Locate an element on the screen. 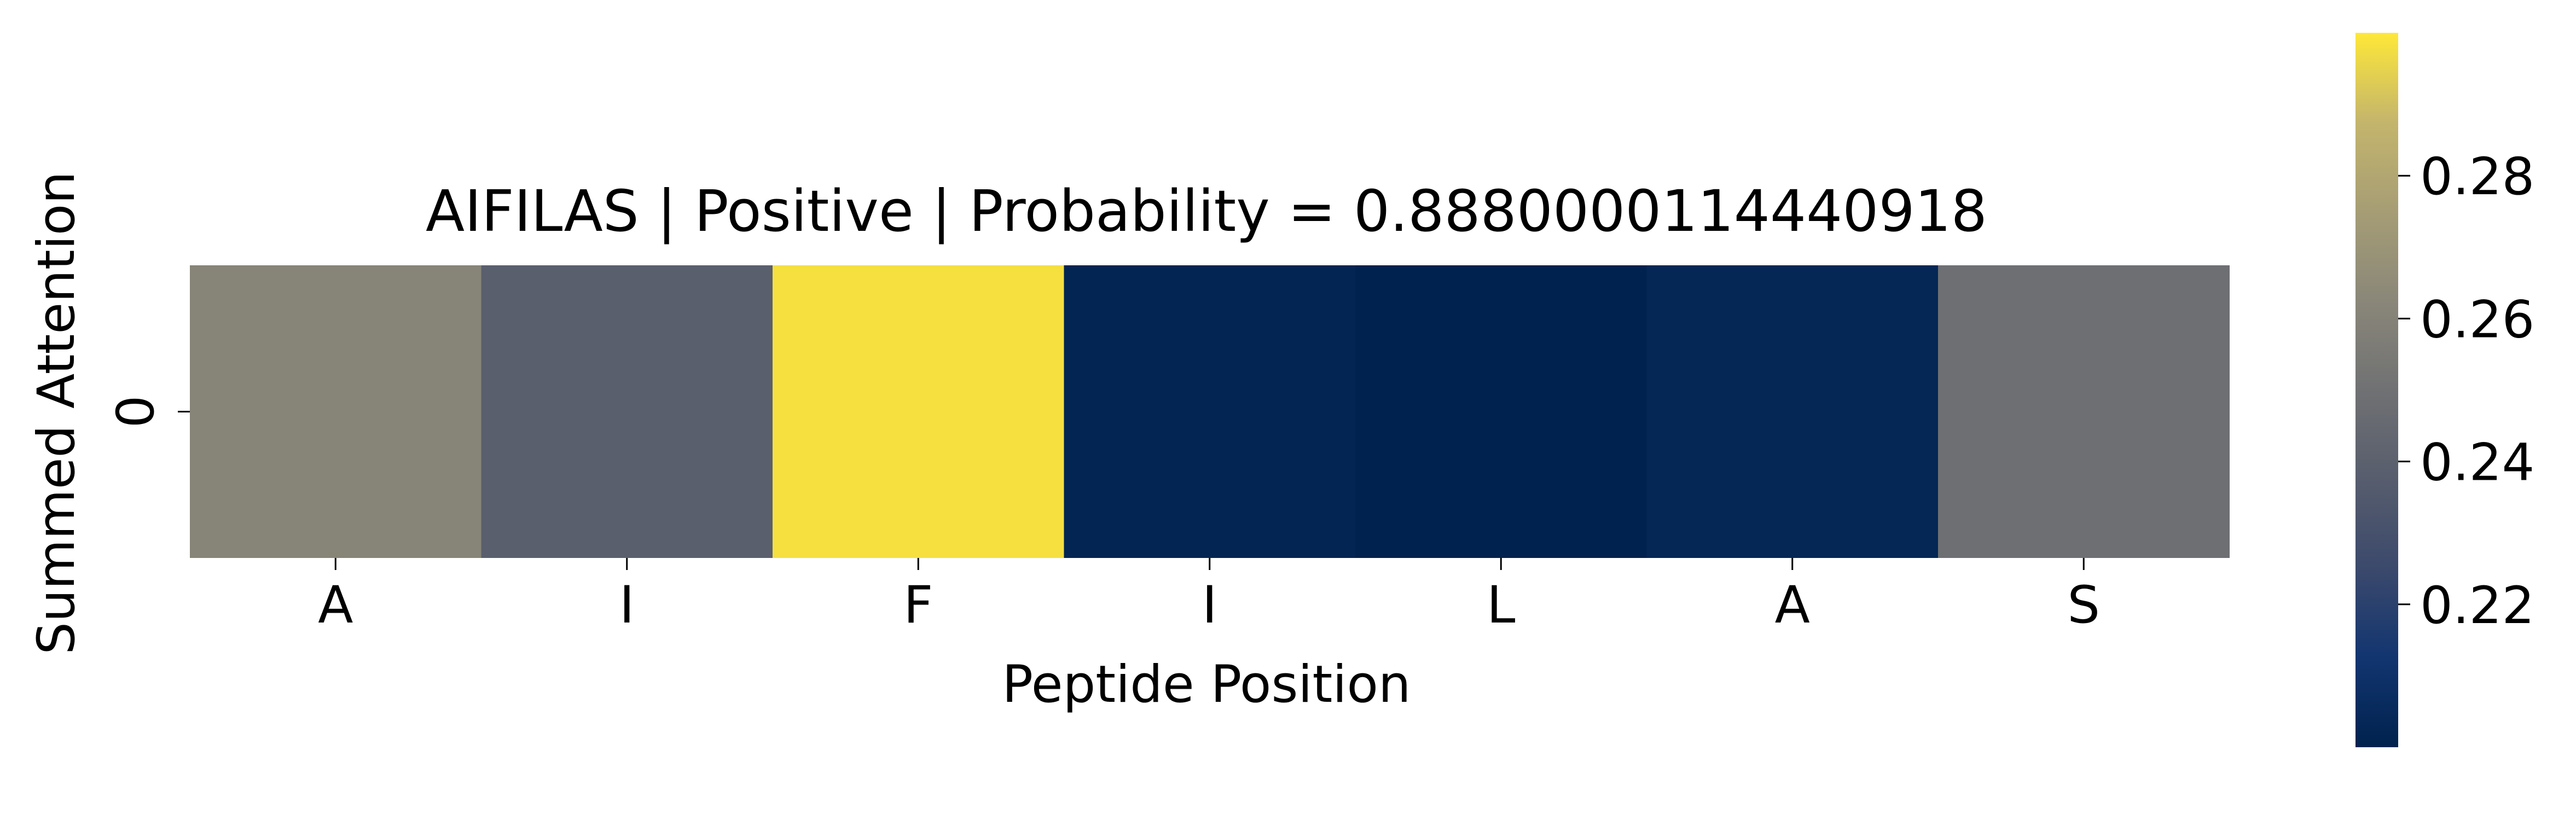 The height and width of the screenshot is (826, 2576). x-tick-label: S is located at coordinates (2084, 605).